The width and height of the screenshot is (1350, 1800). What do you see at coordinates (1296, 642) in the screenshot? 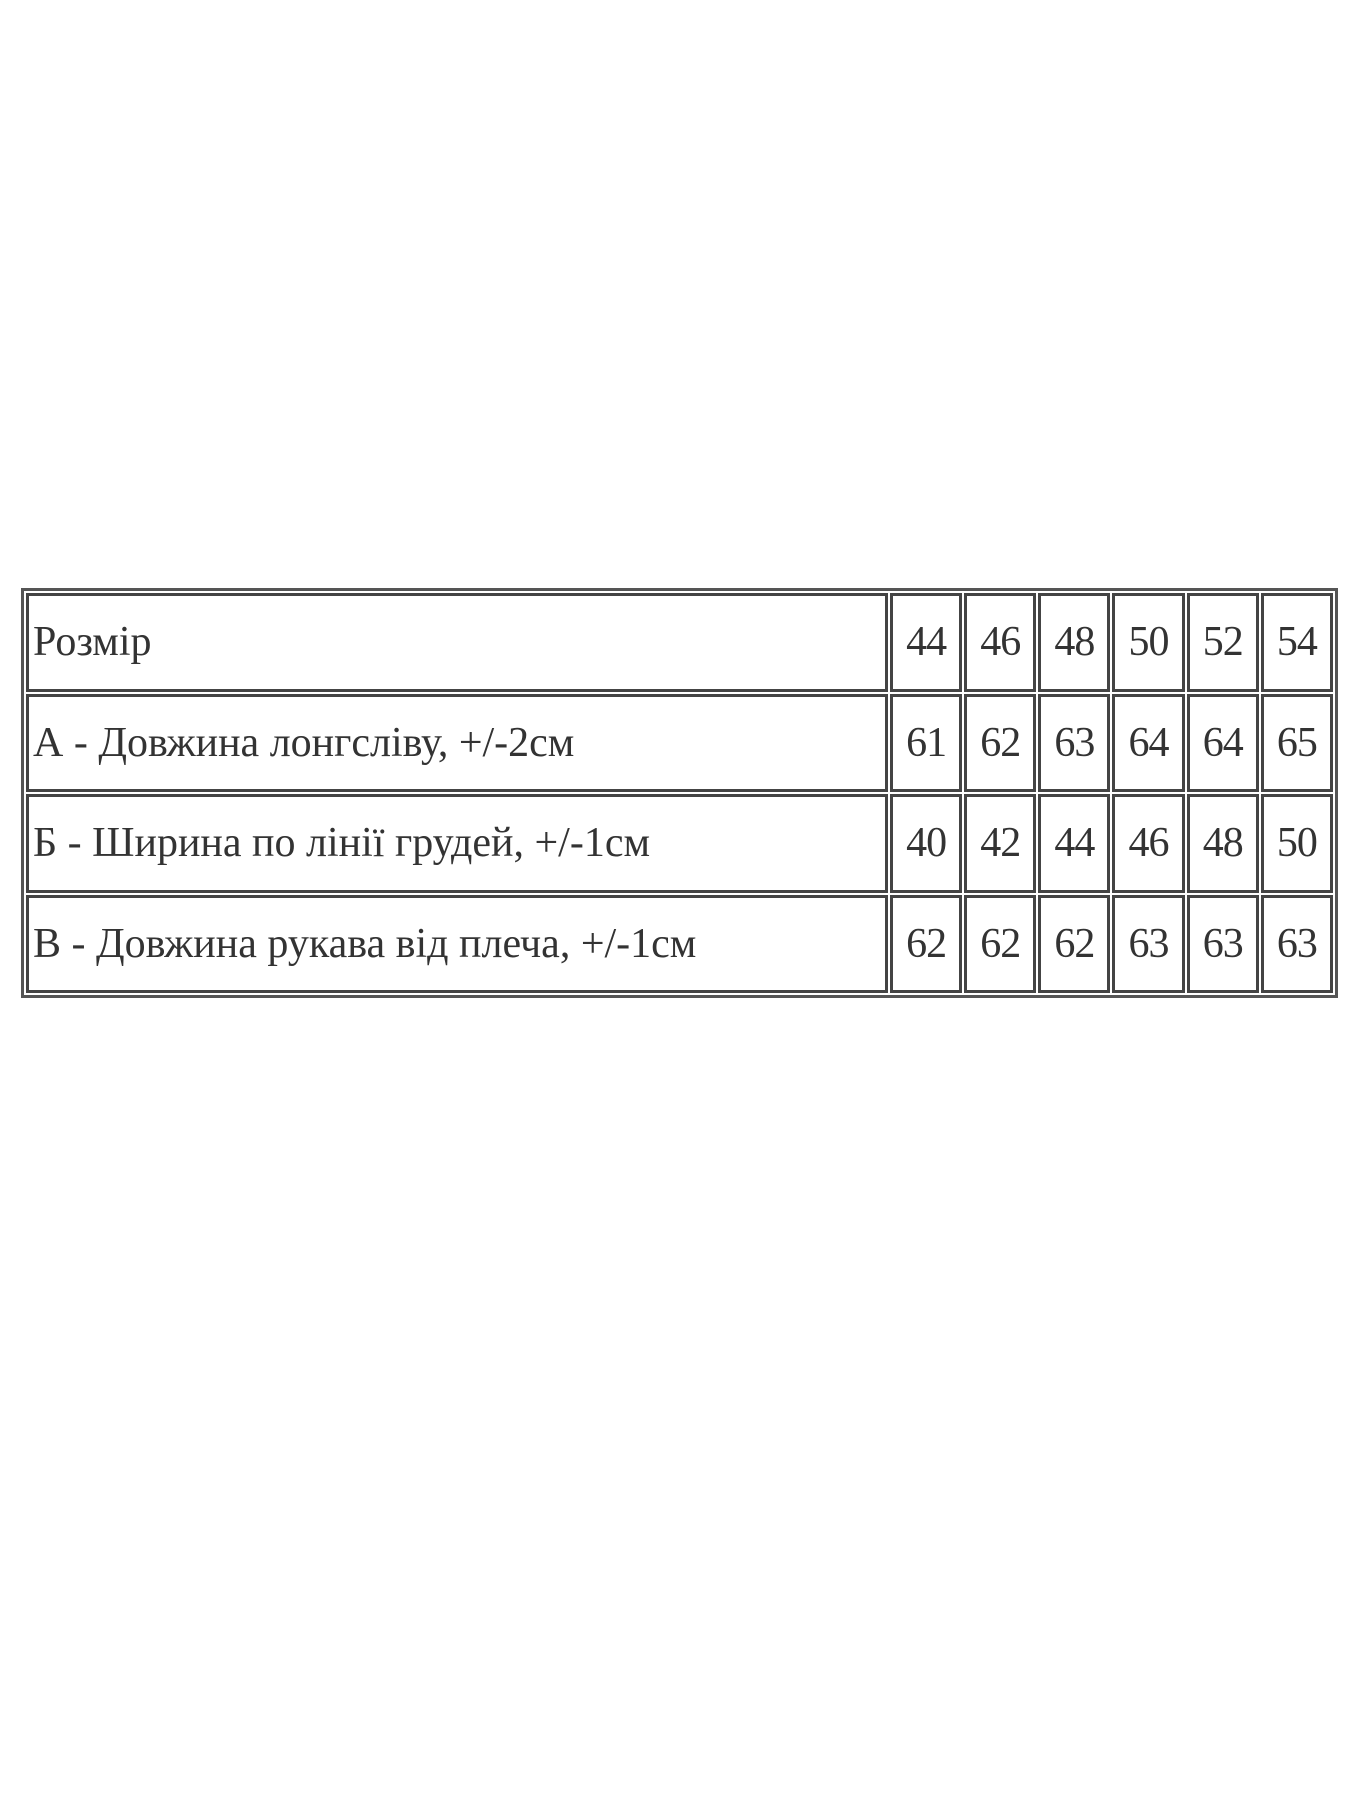
I see `size-cell: 54` at bounding box center [1296, 642].